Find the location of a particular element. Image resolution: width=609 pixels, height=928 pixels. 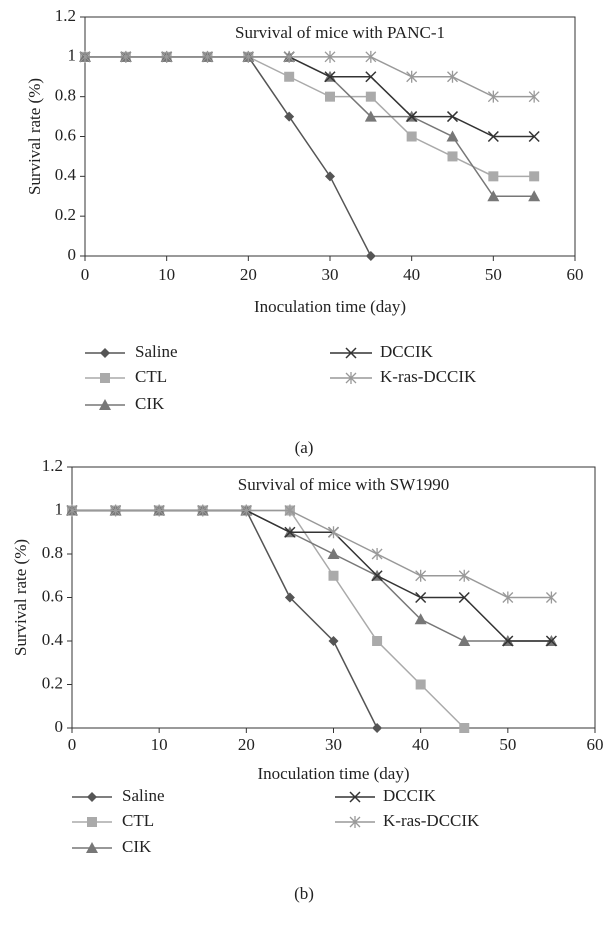

chart-title: Survival of mice with PANC-1 is located at coordinates (340, 32).